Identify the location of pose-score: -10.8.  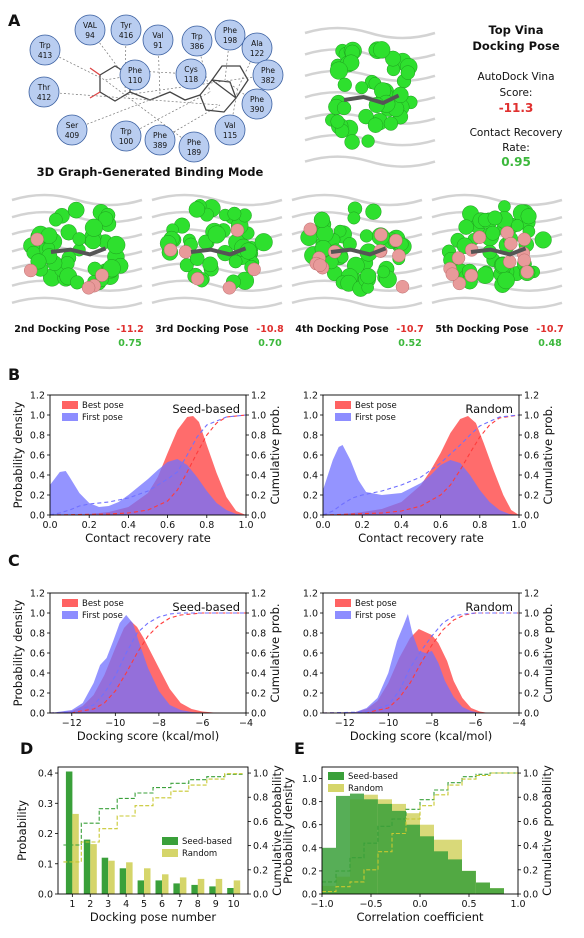
(270, 329).